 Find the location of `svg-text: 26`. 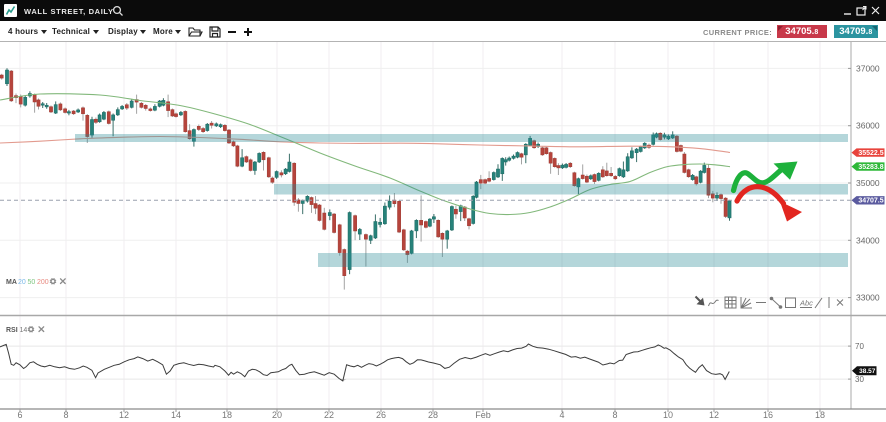

svg-text: 26 is located at coordinates (381, 415).